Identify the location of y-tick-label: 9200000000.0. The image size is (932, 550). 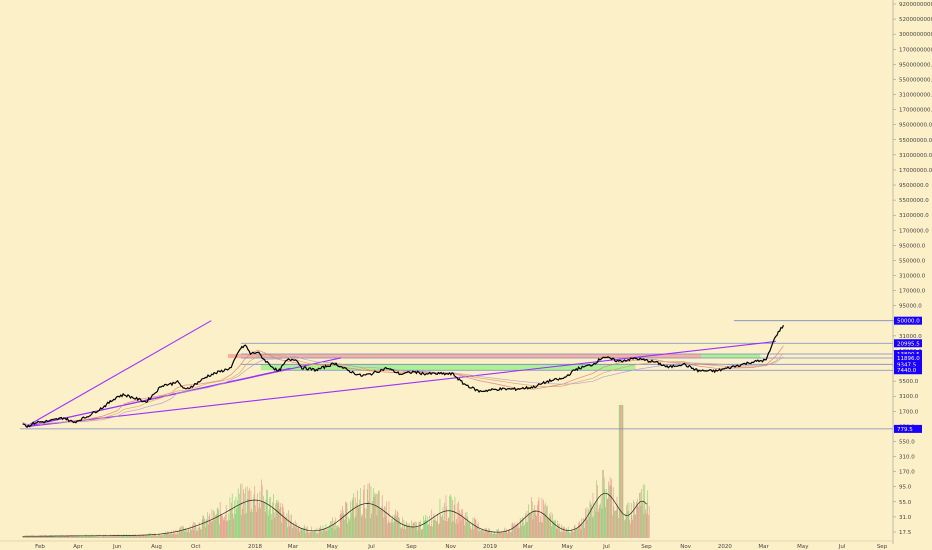
(915, 5).